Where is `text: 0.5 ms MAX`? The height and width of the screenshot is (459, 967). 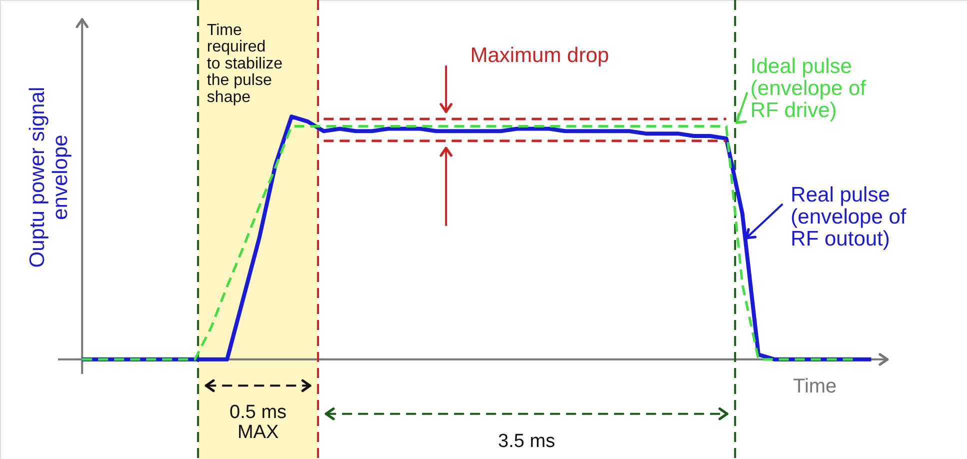 text: 0.5 ms MAX is located at coordinates (258, 423).